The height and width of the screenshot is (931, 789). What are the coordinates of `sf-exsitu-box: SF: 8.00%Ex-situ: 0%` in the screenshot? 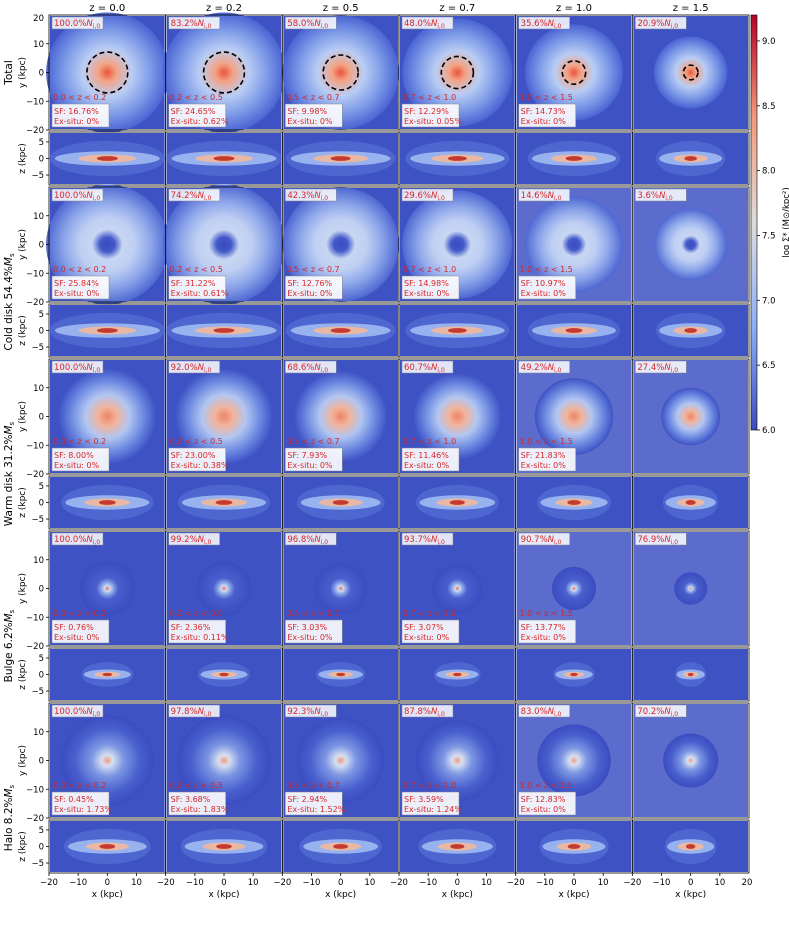 It's located at (80, 459).